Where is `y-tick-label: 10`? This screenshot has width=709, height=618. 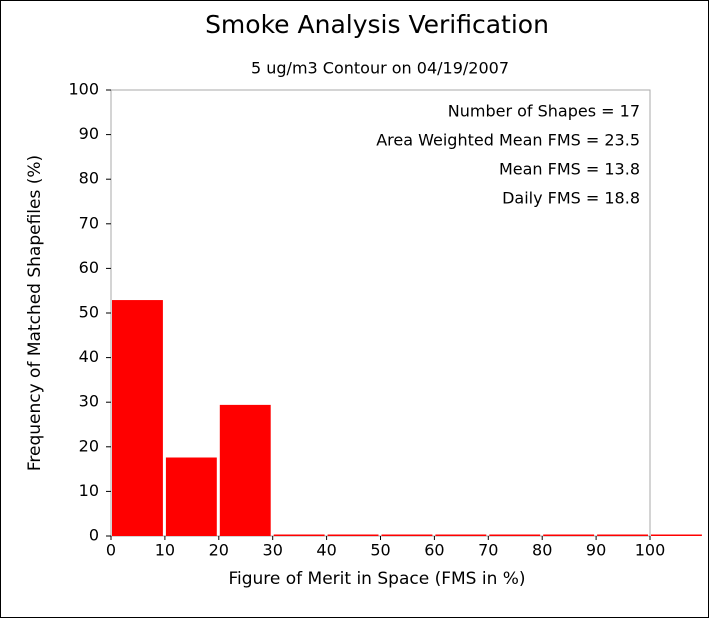
y-tick-label: 10 is located at coordinates (89, 490).